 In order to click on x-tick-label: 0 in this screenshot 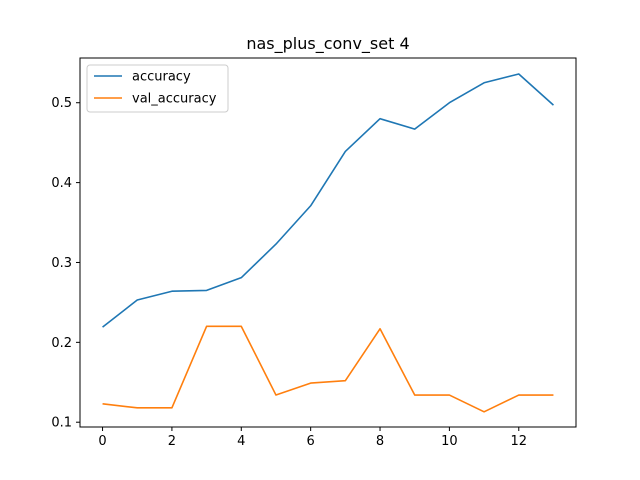, I will do `click(102, 441)`.